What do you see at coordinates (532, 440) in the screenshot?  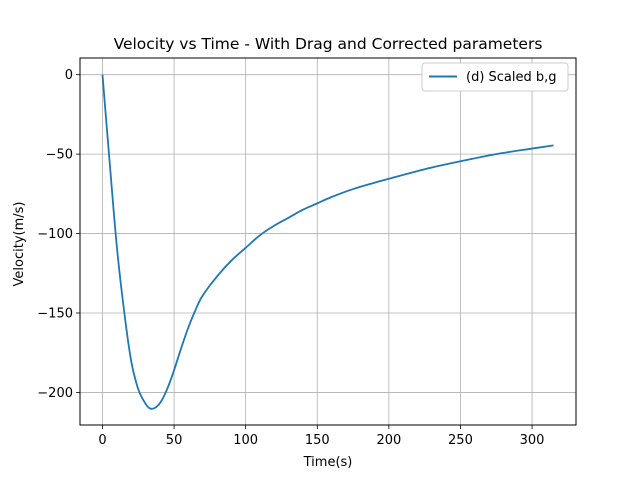 I see `x-tick-label: 300` at bounding box center [532, 440].